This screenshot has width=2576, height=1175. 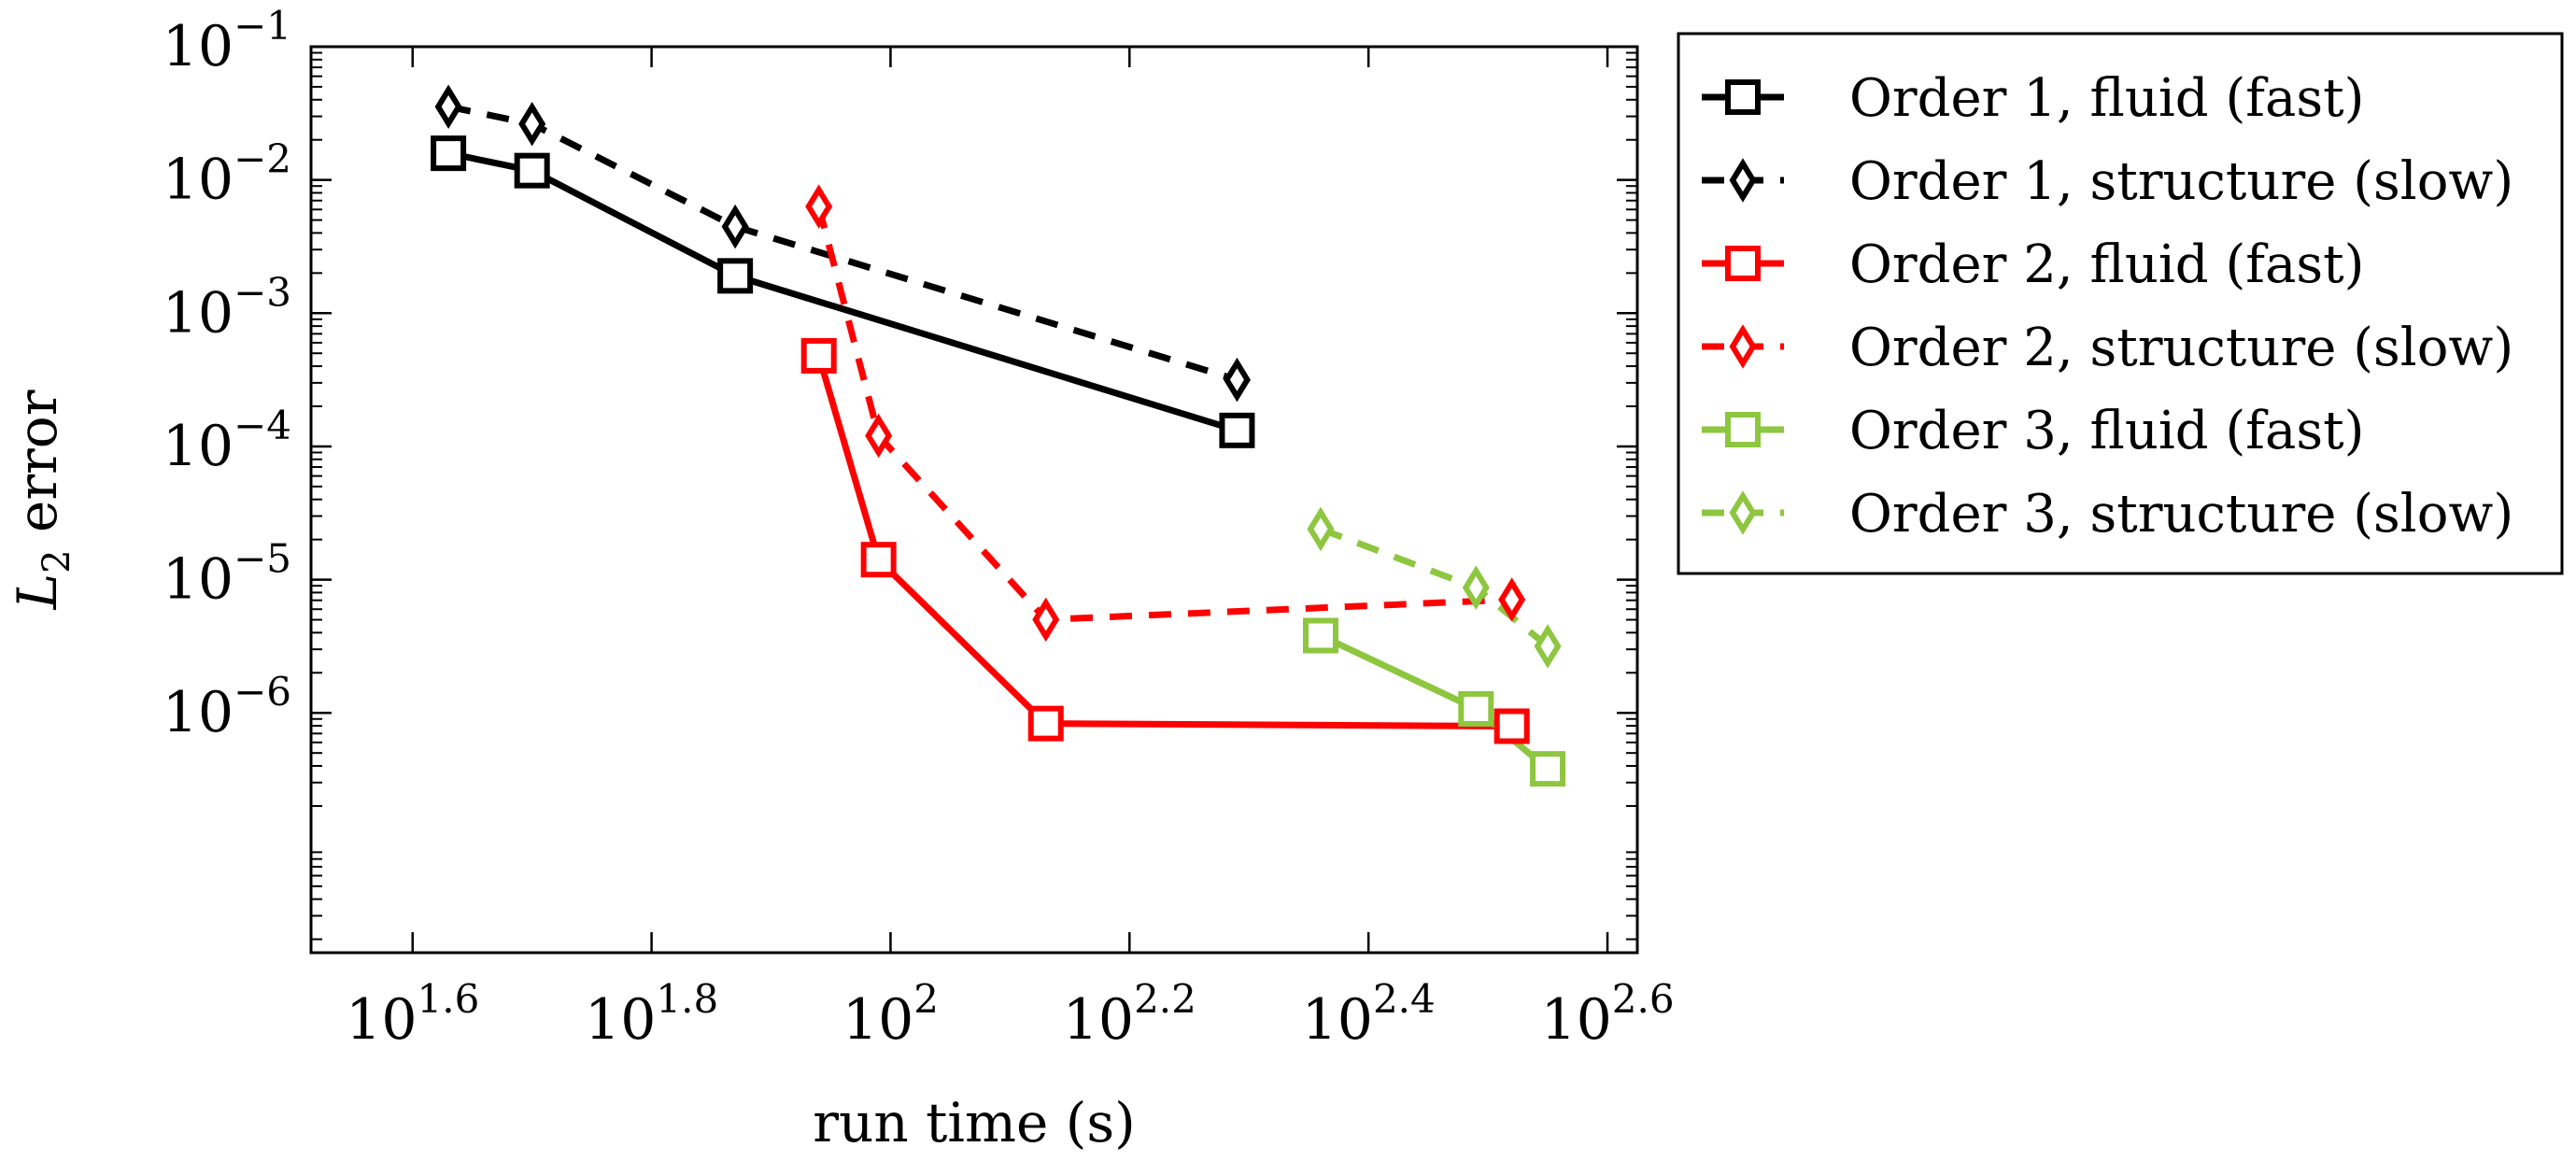 What do you see at coordinates (2107, 431) in the screenshot?
I see `legend-label: Order 3, fluid (fast)` at bounding box center [2107, 431].